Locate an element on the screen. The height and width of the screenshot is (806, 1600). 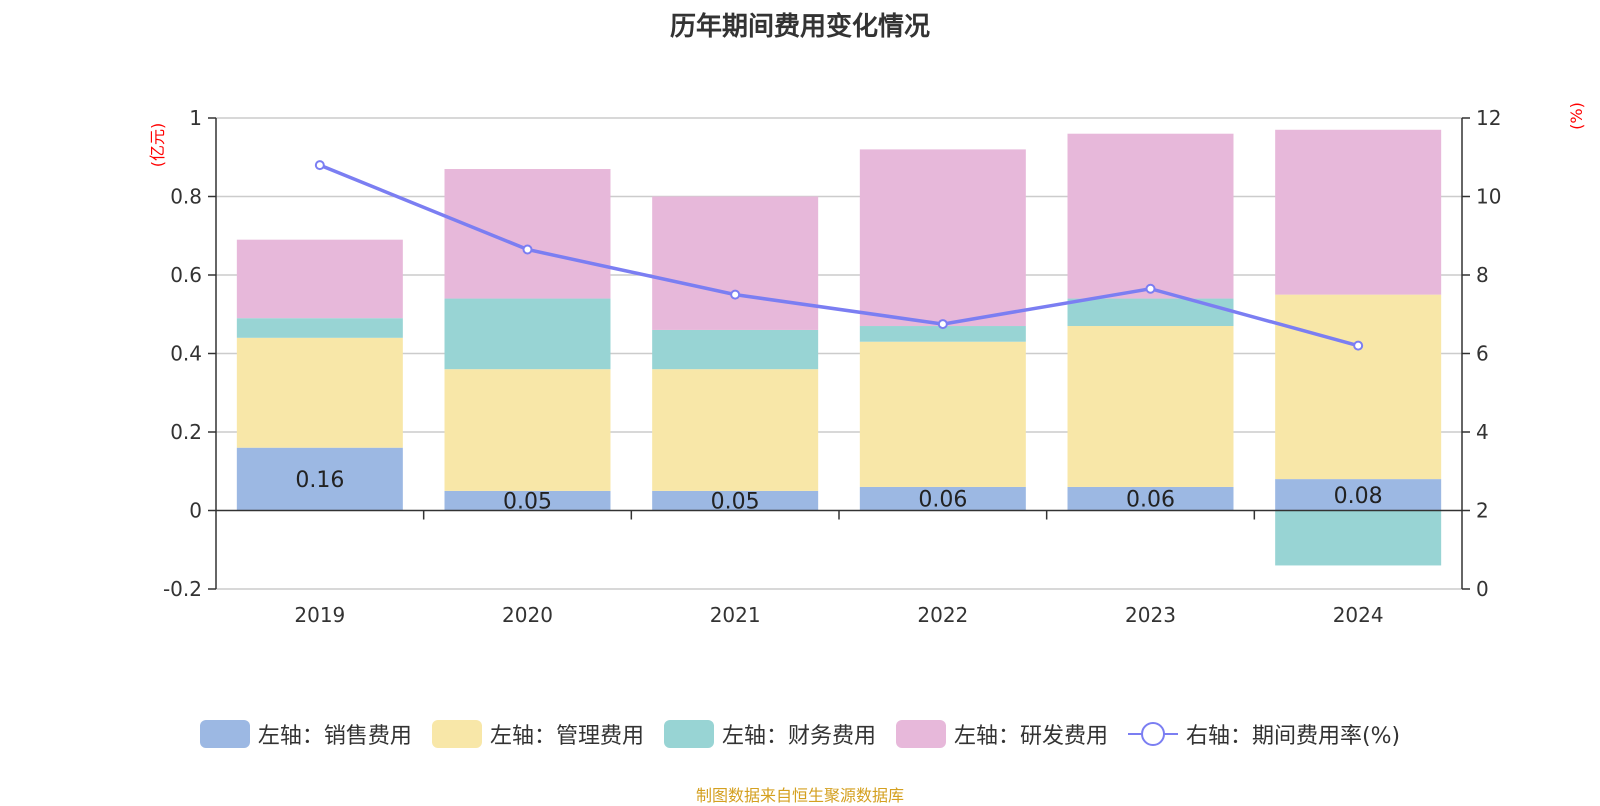
right-axis-tick-label: 4 is located at coordinates (1482, 432).